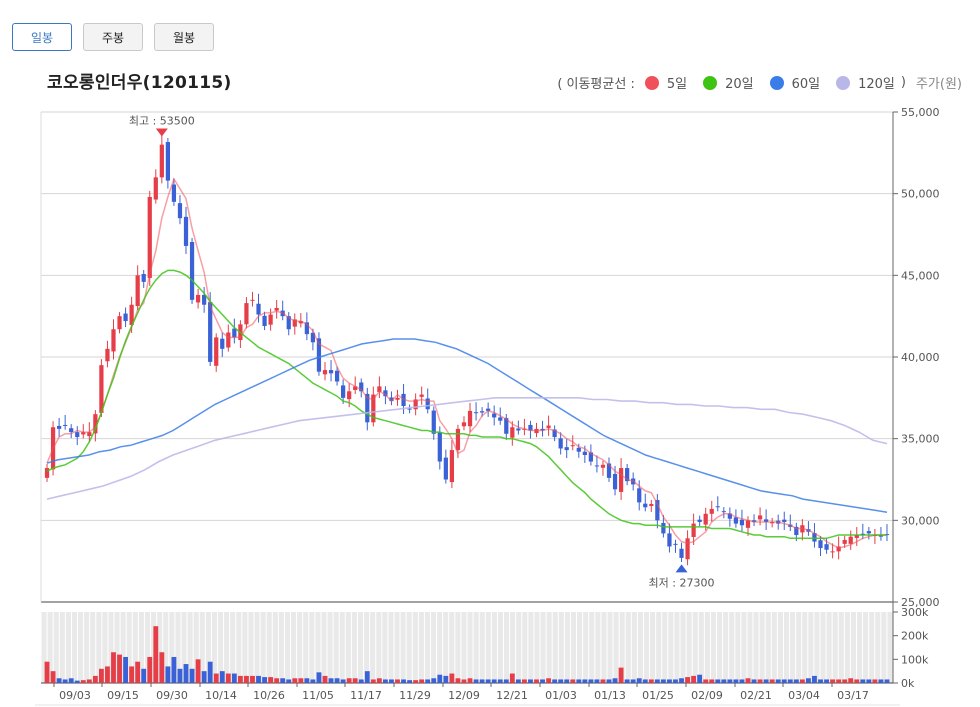 The height and width of the screenshot is (707, 980). Describe the element at coordinates (415, 695) in the screenshot. I see `x-tick-label: 11/29` at that location.